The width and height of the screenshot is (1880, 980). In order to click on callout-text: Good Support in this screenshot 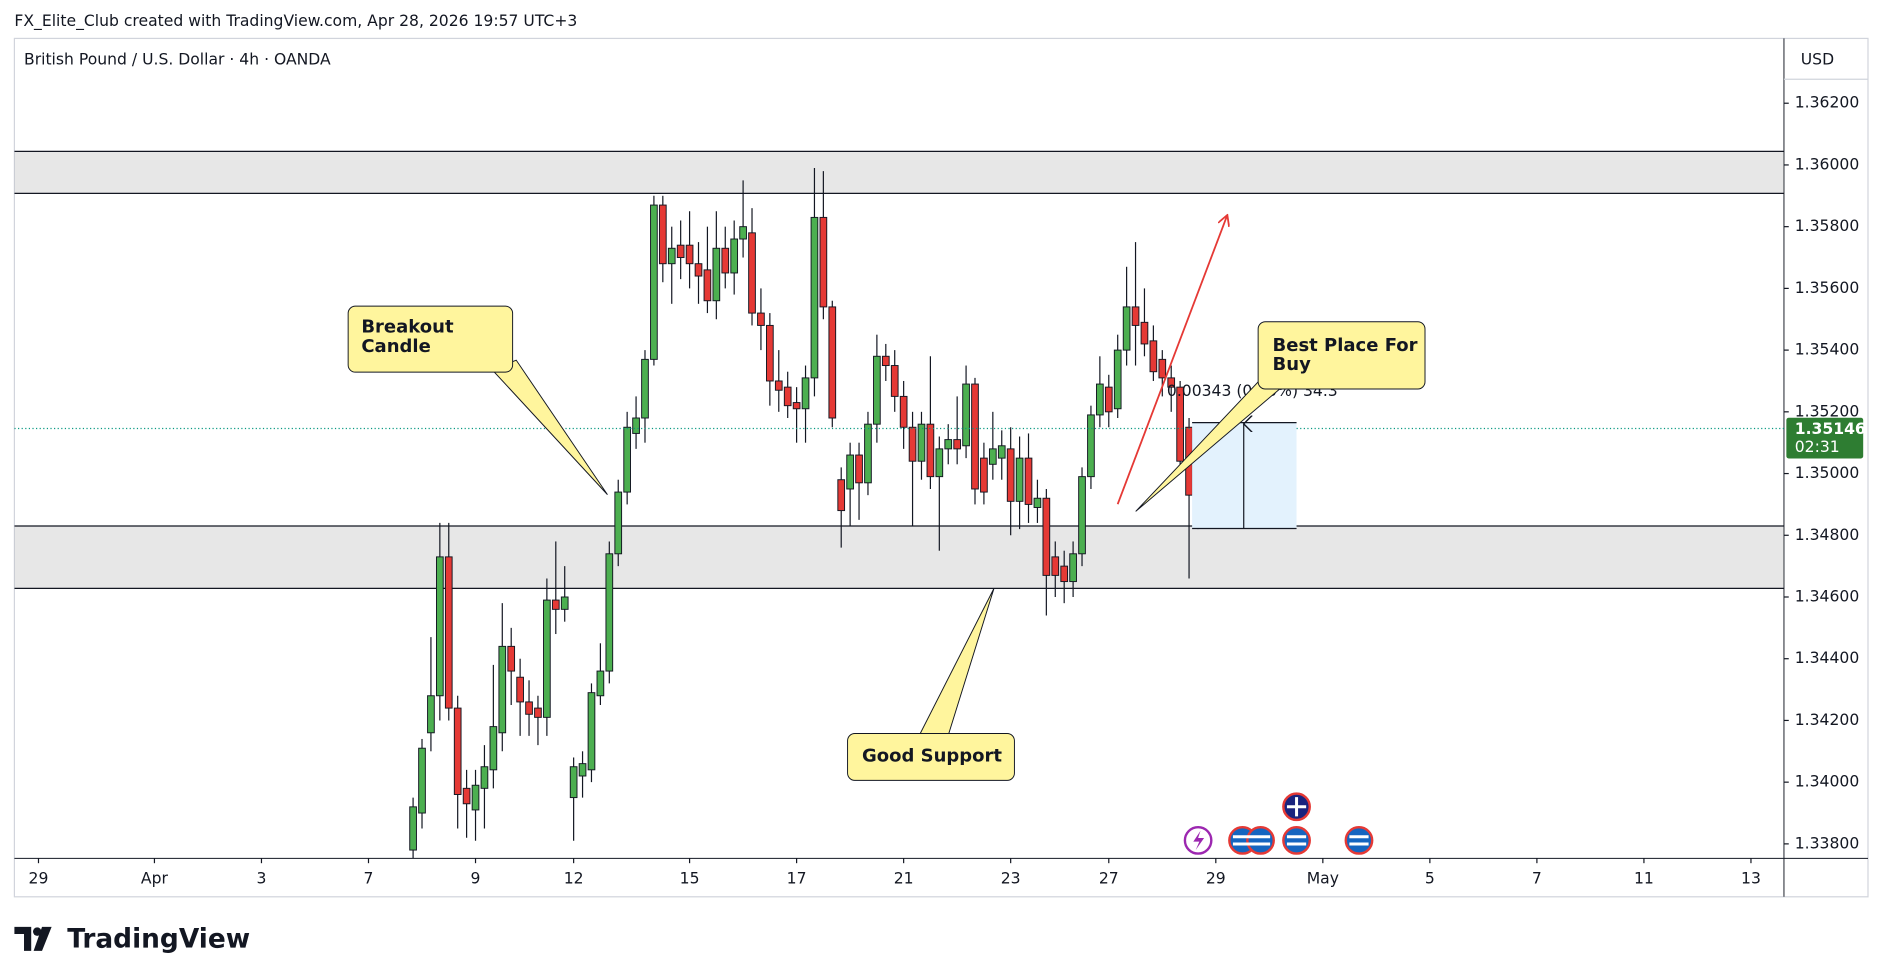, I will do `click(932, 755)`.